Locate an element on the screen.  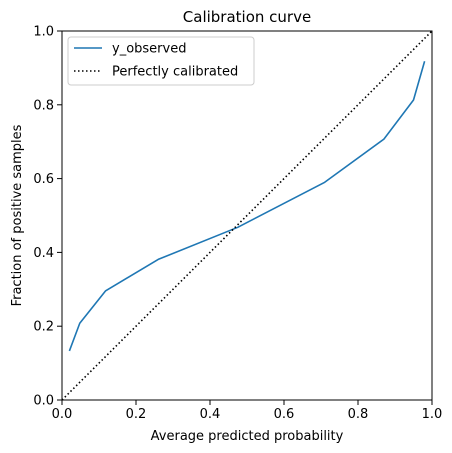
legend: y_observed Perfectly calibrated is located at coordinates (161, 61).